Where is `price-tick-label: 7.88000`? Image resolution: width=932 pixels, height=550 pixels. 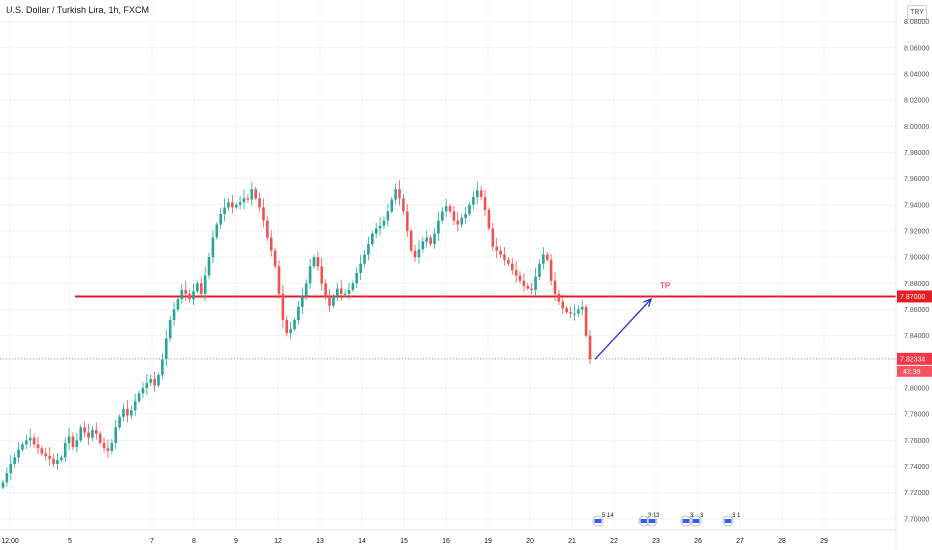 price-tick-label: 7.88000 is located at coordinates (916, 284).